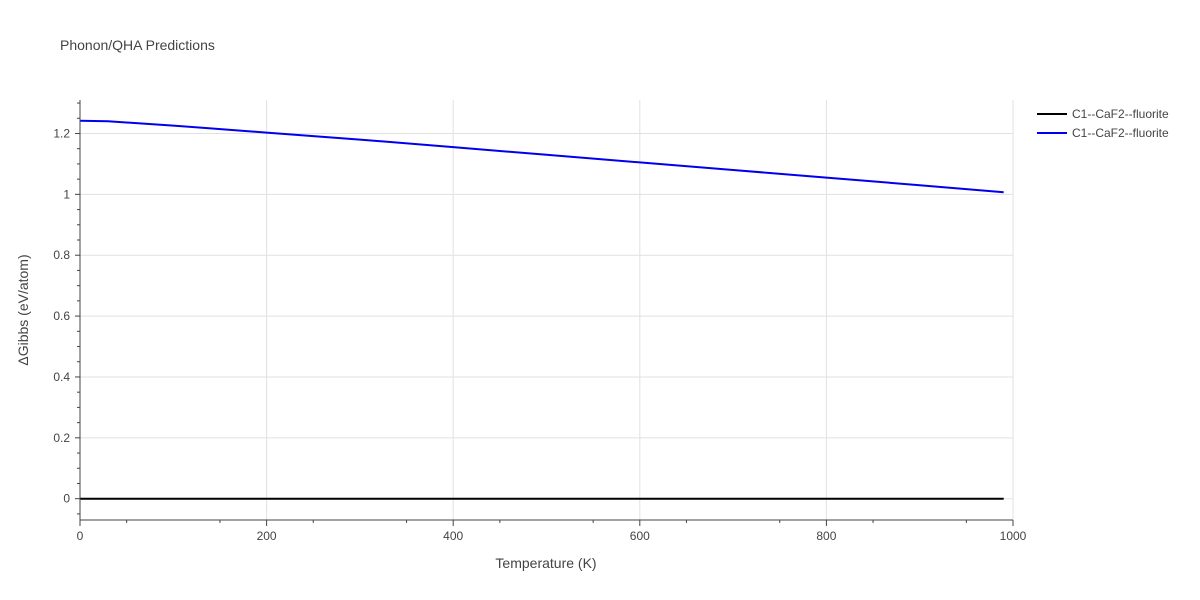 Image resolution: width=1200 pixels, height=600 pixels. What do you see at coordinates (61, 438) in the screenshot?
I see `y-tick-label: 0.2` at bounding box center [61, 438].